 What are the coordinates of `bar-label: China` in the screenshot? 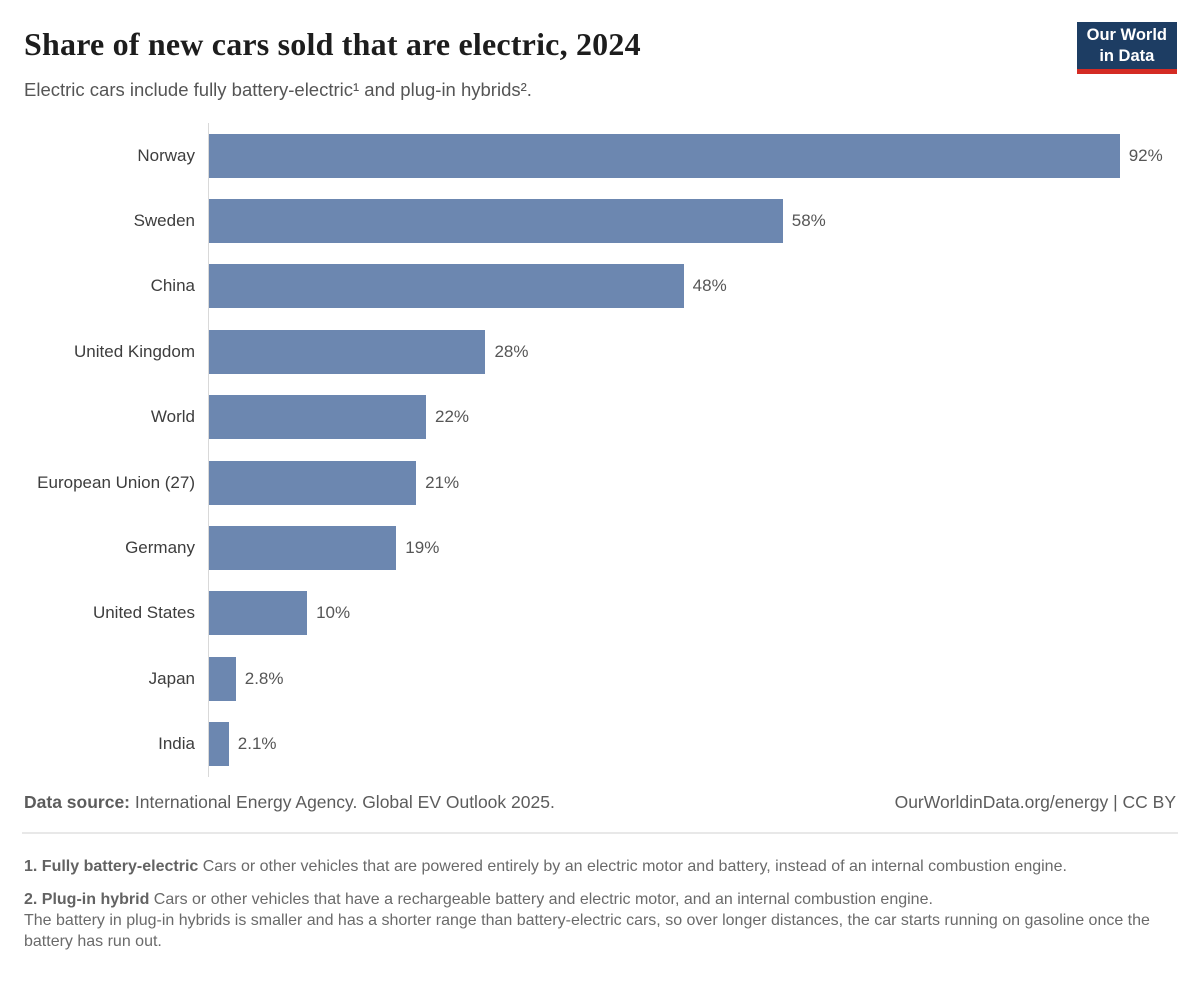 It's located at (172, 286).